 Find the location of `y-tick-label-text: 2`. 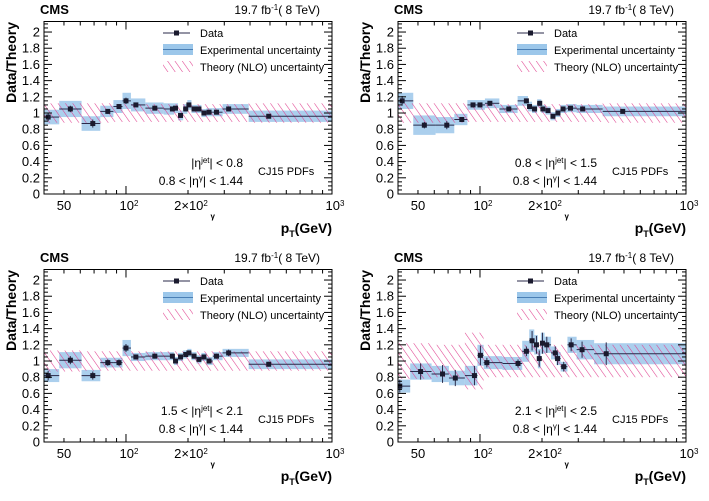

y-tick-label-text: 2 is located at coordinates (36, 32).